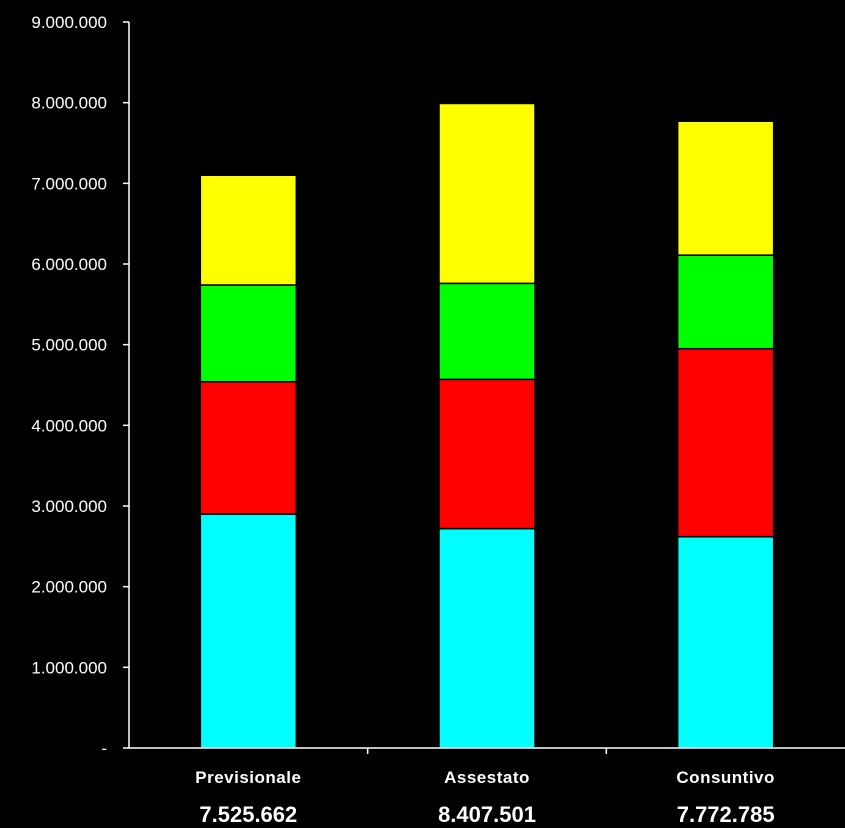 The width and height of the screenshot is (845, 828). Describe the element at coordinates (69, 345) in the screenshot. I see `y-tick-label: 5.000.000` at that location.